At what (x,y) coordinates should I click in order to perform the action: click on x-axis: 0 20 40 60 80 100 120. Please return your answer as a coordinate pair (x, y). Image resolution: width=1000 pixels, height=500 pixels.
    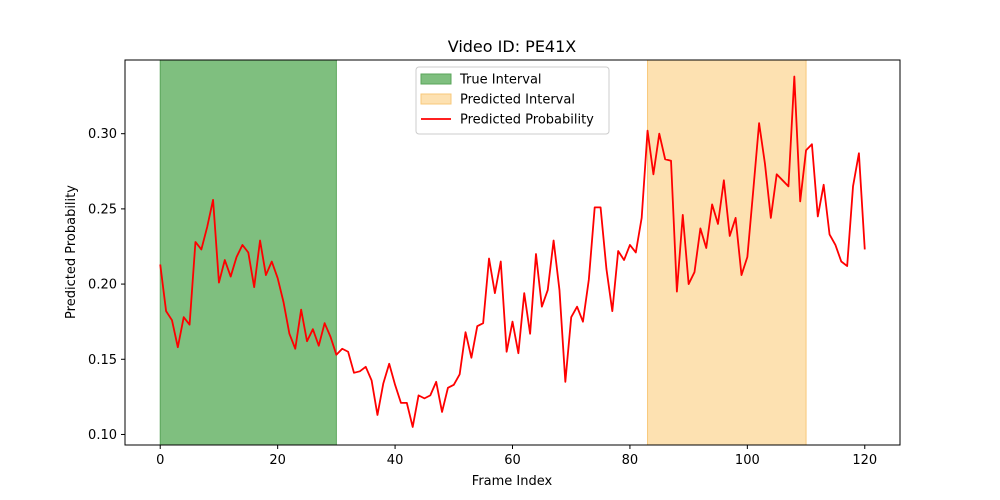
    Looking at the image, I should click on (516, 456).